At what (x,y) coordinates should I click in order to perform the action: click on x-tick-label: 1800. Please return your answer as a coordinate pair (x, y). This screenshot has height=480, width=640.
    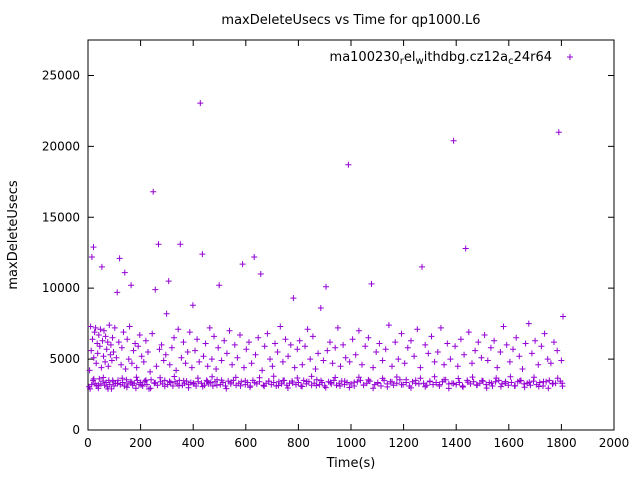
    Looking at the image, I should click on (561, 443).